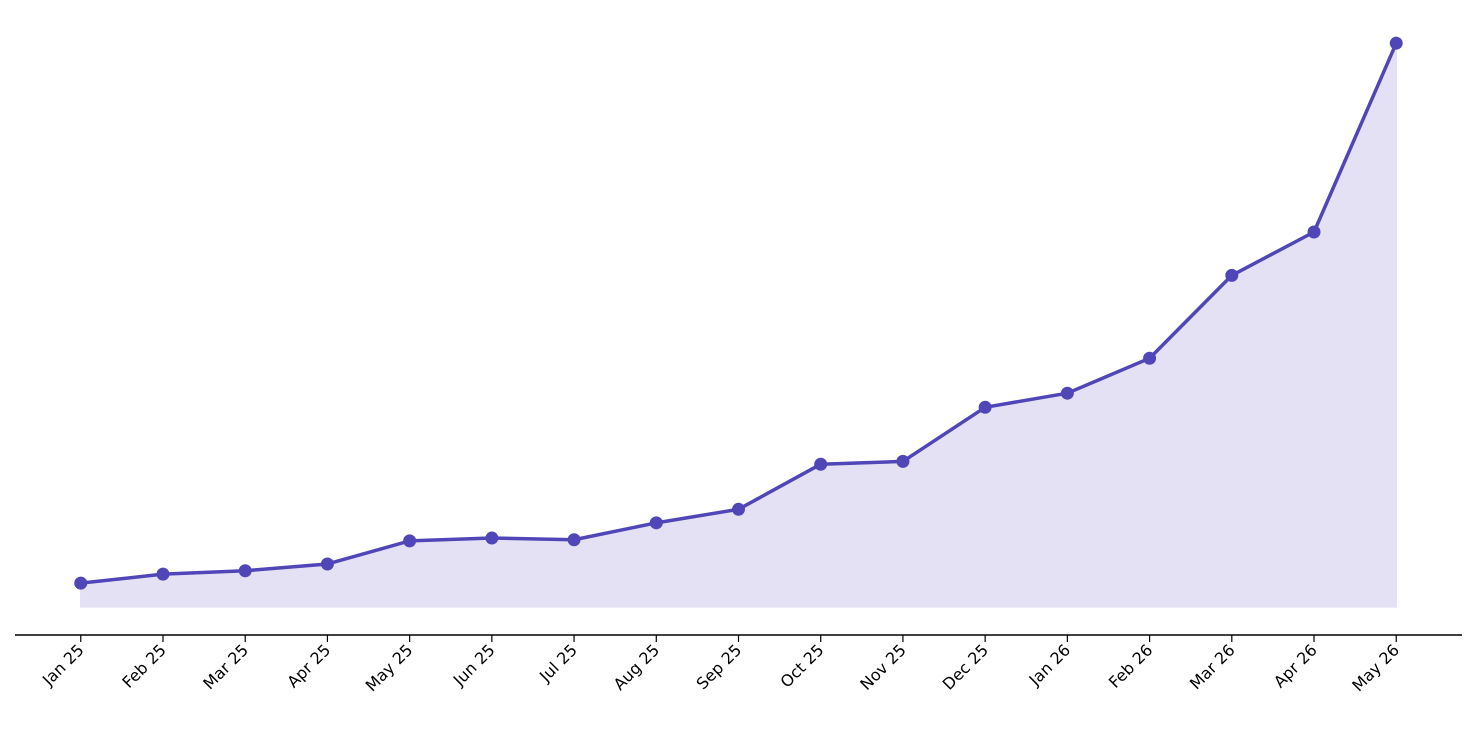  I want to click on x-tick-label: Jun 25, so click(474, 665).